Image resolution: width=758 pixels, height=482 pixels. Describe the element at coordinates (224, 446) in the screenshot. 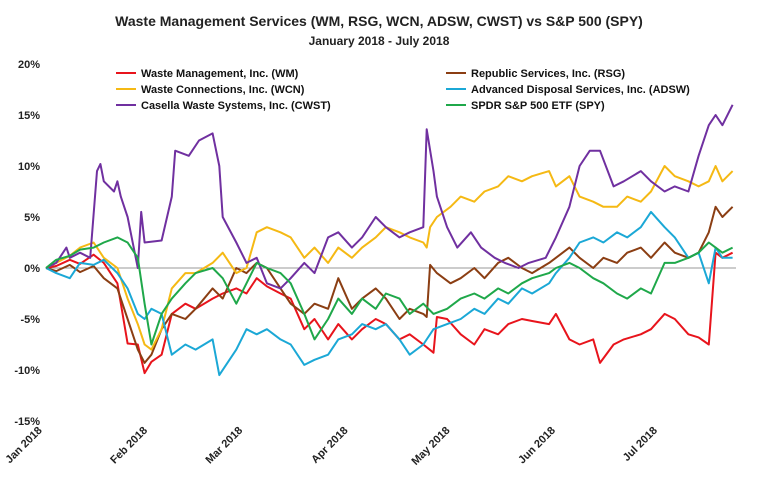

I see `x-tick-label: Mar 2018` at that location.